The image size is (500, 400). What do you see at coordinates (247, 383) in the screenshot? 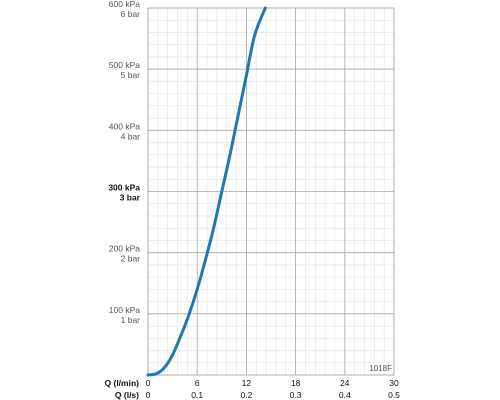
I see `x-tick-label-lmin: 12` at bounding box center [247, 383].